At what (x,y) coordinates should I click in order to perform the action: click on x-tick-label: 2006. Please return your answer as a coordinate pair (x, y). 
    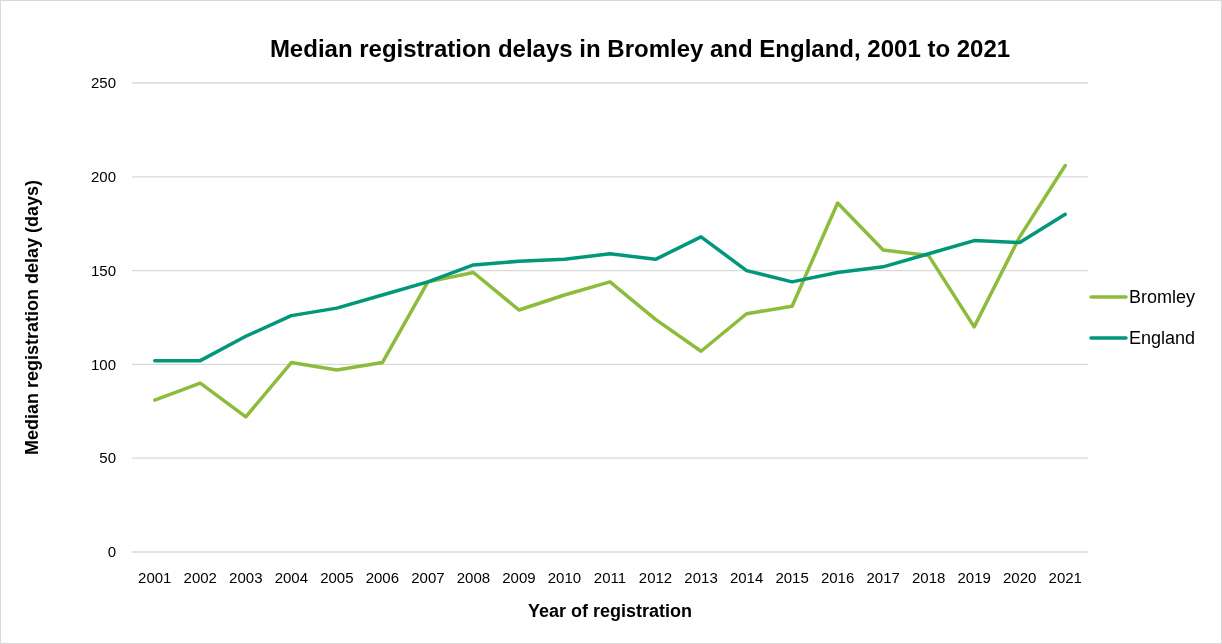
    Looking at the image, I should click on (382, 577).